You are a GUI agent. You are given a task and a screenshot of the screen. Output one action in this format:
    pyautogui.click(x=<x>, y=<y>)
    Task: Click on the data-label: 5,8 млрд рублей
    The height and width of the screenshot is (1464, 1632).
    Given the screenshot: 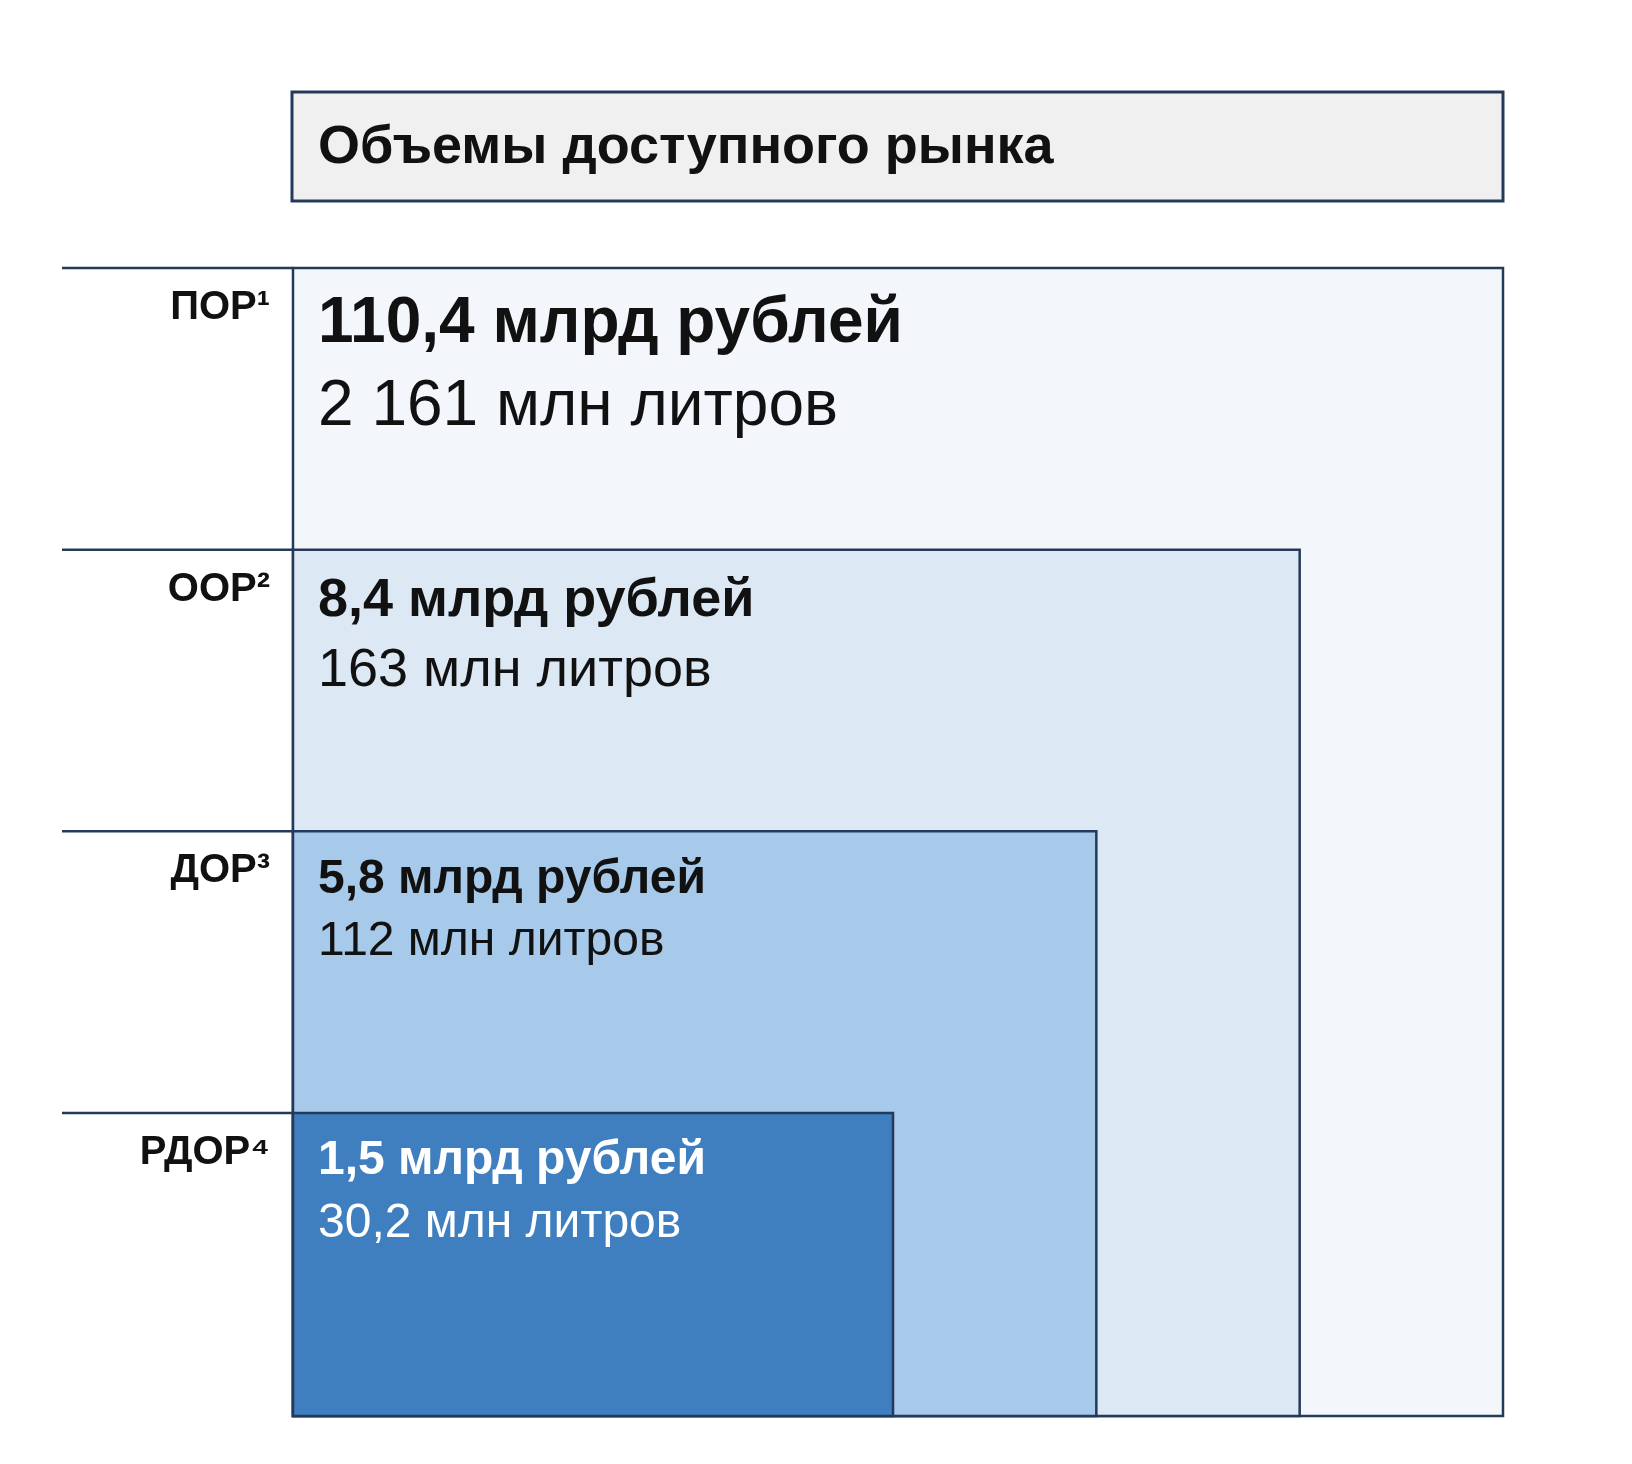 What is the action you would take?
    pyautogui.click(x=512, y=876)
    